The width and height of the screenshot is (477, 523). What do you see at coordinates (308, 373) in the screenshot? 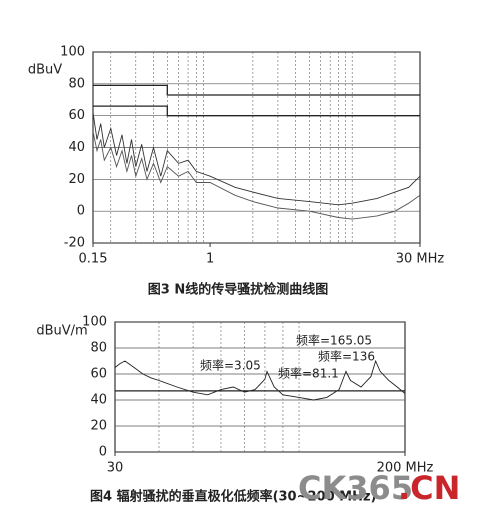
I see `annotation: 频率=81.1` at bounding box center [308, 373].